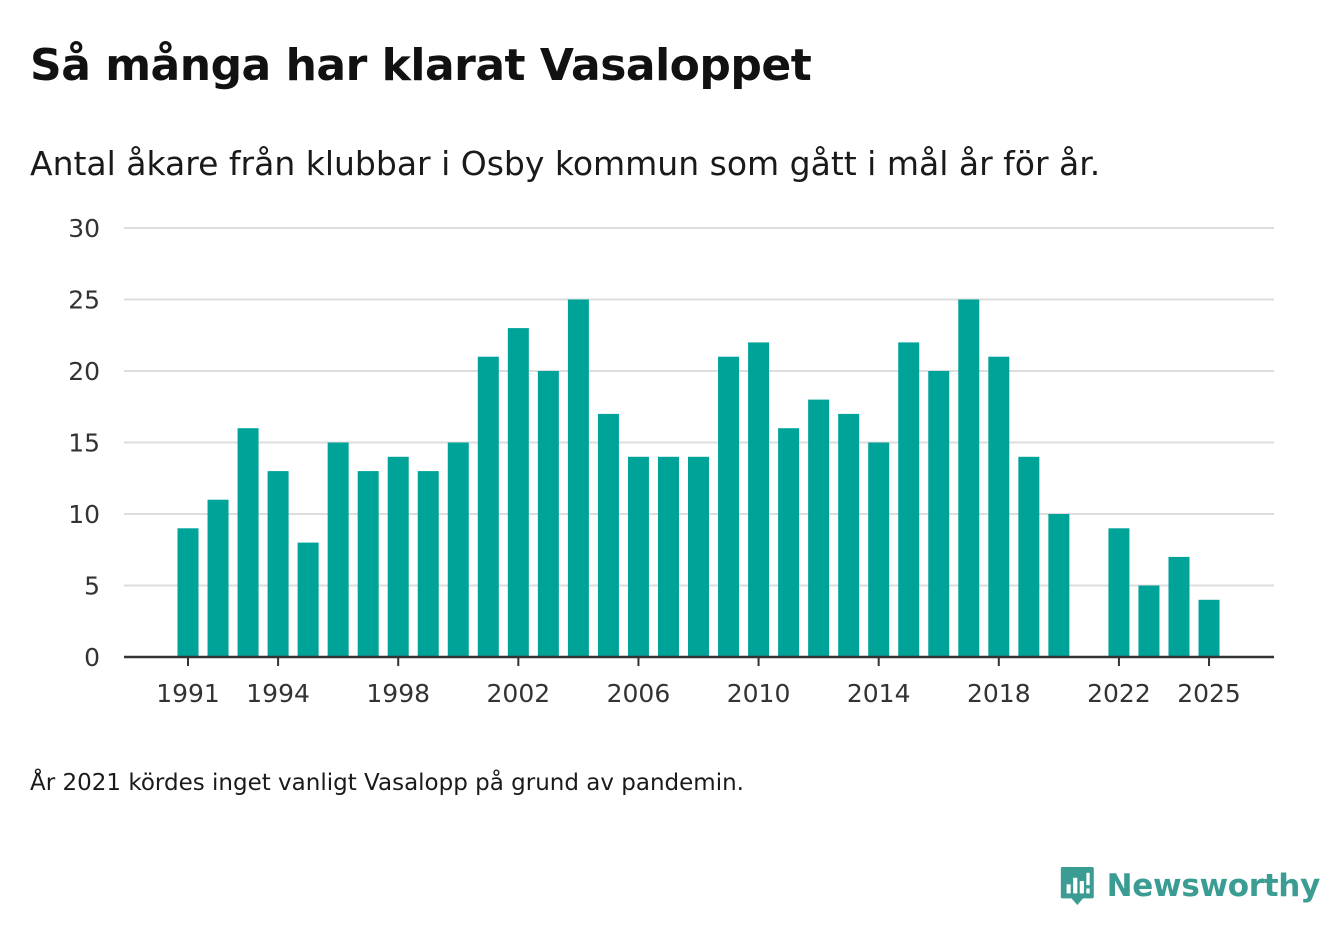 The image size is (1340, 940). Describe the element at coordinates (218, 578) in the screenshot. I see `bar-1992` at that location.